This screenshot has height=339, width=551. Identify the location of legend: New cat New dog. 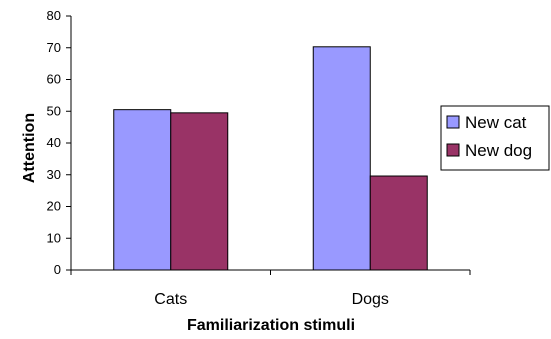
(495, 138).